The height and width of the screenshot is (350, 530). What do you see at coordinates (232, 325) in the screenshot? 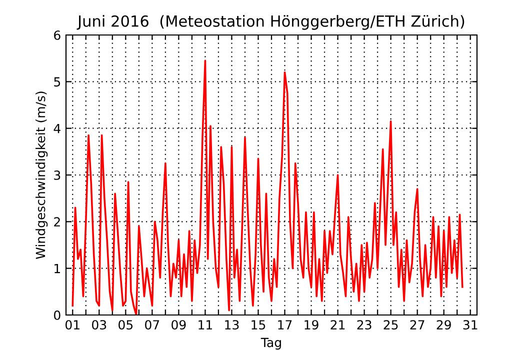
I see `x-tick-label: 13` at bounding box center [232, 325].